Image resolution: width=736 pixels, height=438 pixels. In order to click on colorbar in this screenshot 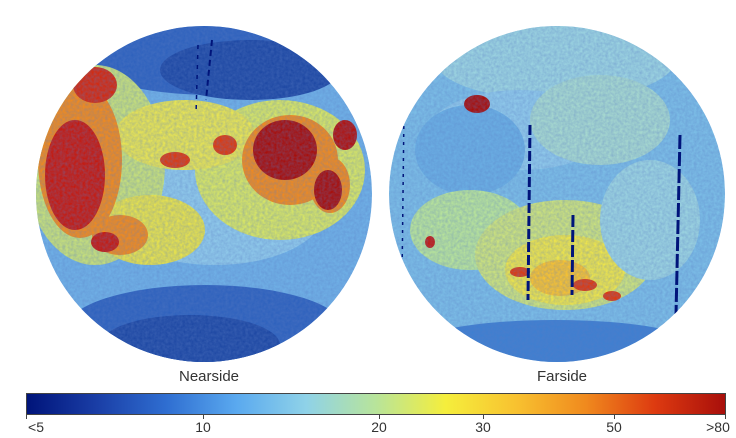, I will do `click(376, 404)`.